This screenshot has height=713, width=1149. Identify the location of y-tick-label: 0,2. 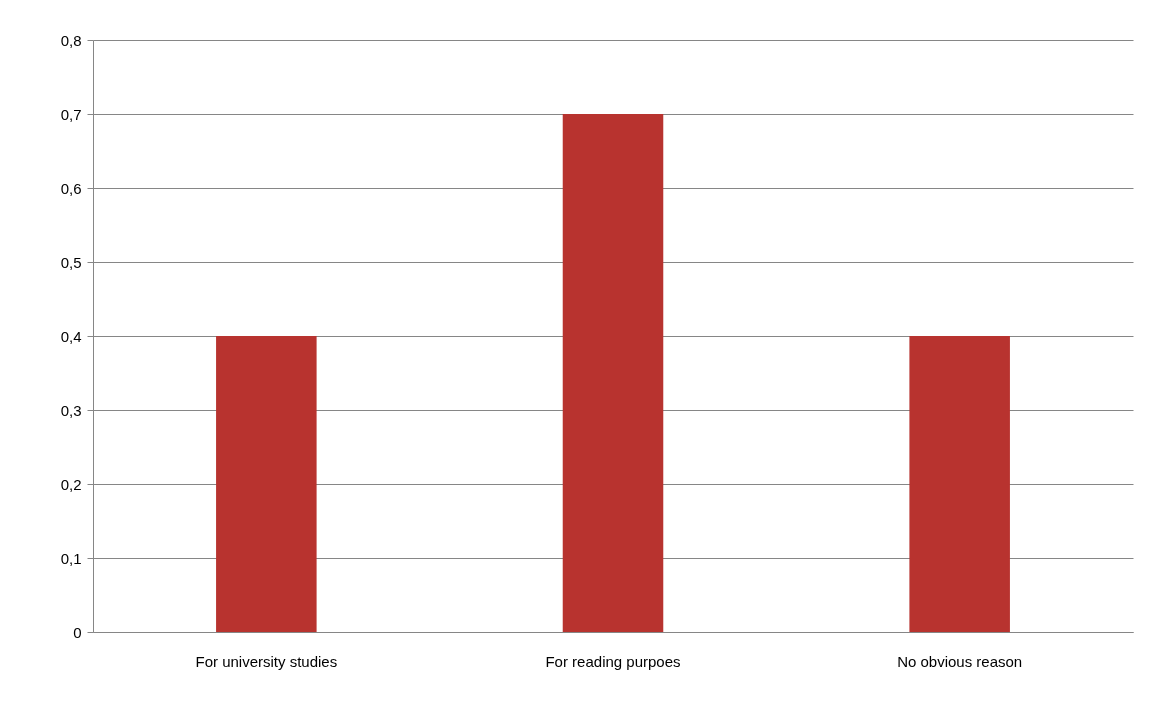
(71, 484).